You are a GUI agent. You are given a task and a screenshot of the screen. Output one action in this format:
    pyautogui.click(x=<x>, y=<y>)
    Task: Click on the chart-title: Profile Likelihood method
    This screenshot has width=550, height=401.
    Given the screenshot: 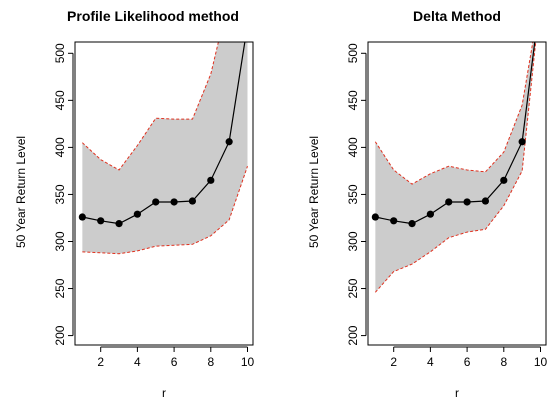 What is the action you would take?
    pyautogui.click(x=153, y=16)
    